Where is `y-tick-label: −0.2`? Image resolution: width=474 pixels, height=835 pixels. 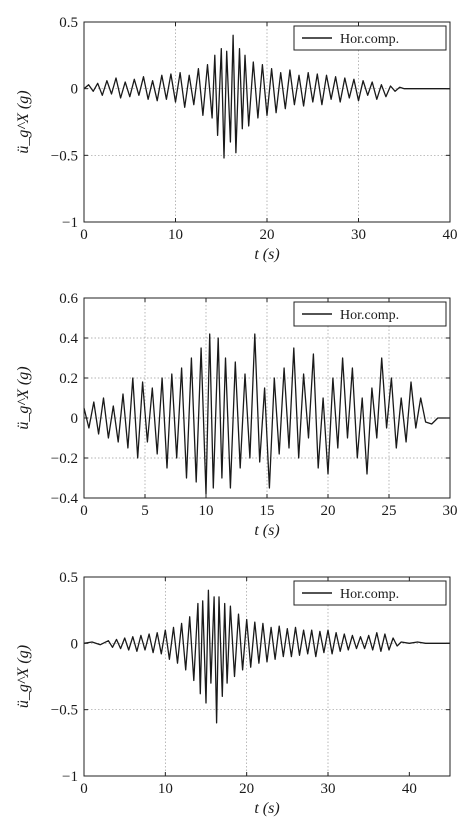
y-tick-label: −0.2 is located at coordinates (64, 459).